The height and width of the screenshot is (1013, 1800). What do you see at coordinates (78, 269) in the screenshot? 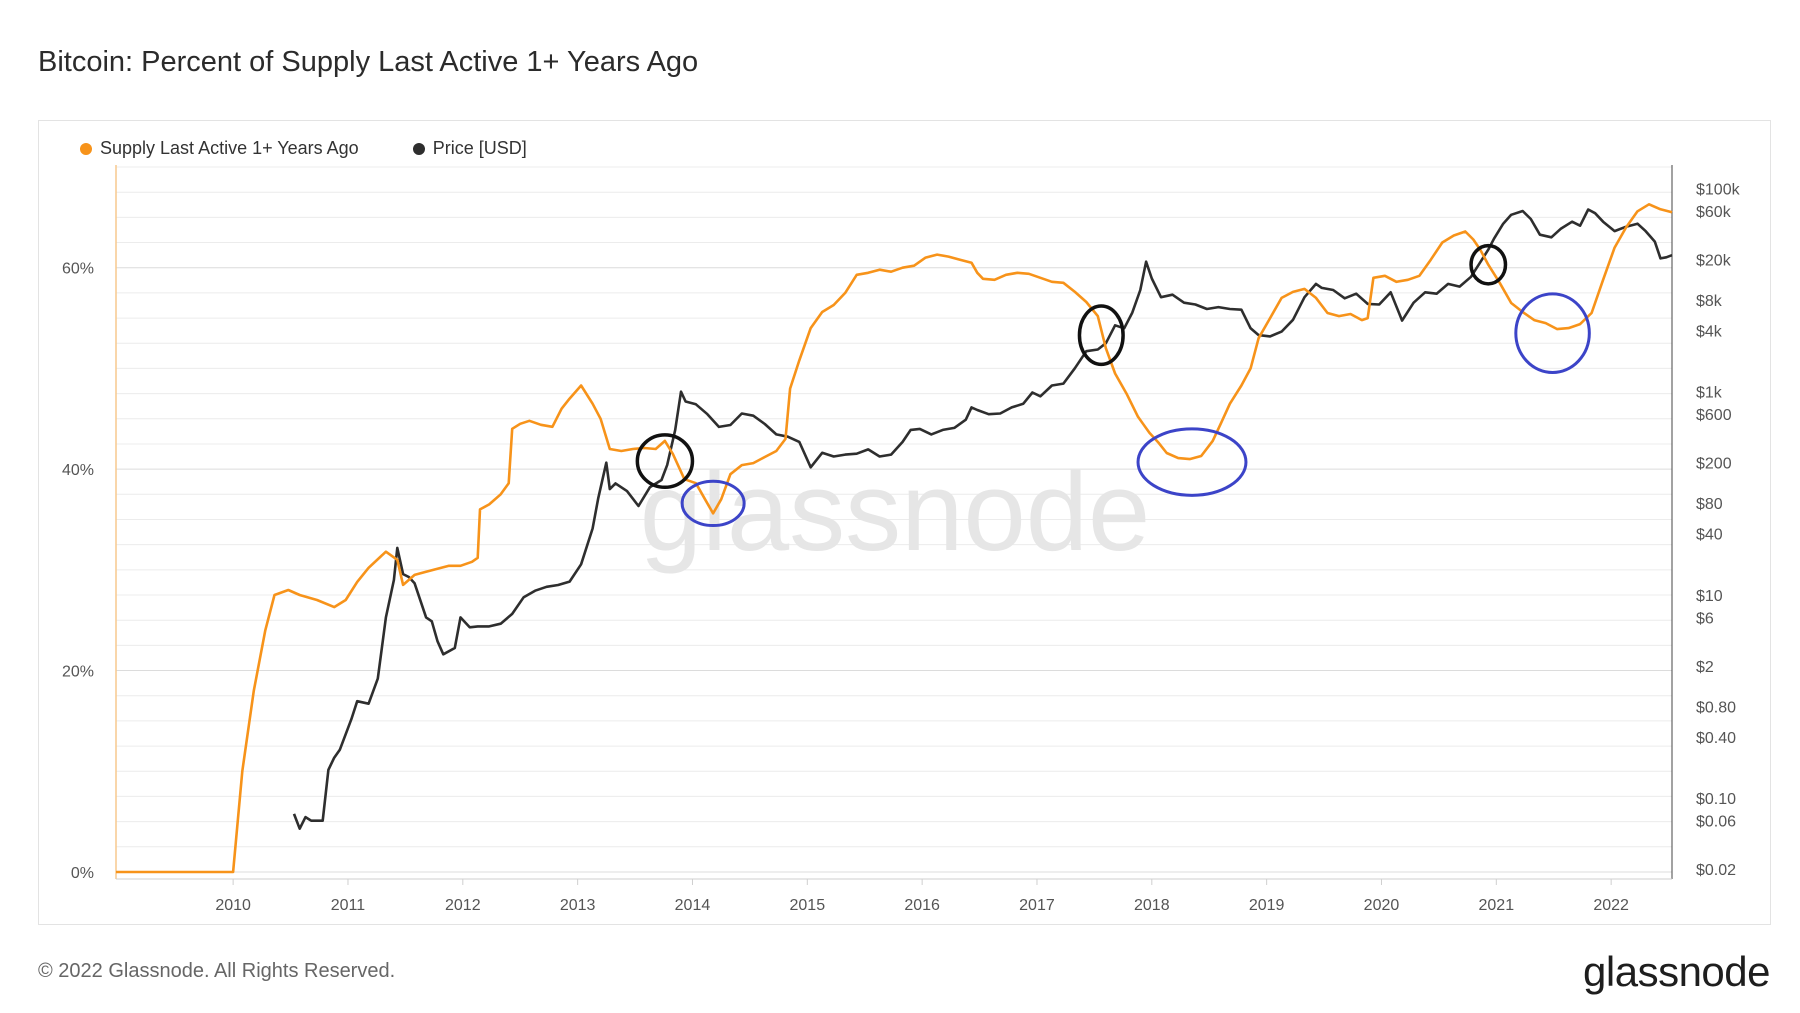
I see `left-tick-label: 60%` at bounding box center [78, 269].